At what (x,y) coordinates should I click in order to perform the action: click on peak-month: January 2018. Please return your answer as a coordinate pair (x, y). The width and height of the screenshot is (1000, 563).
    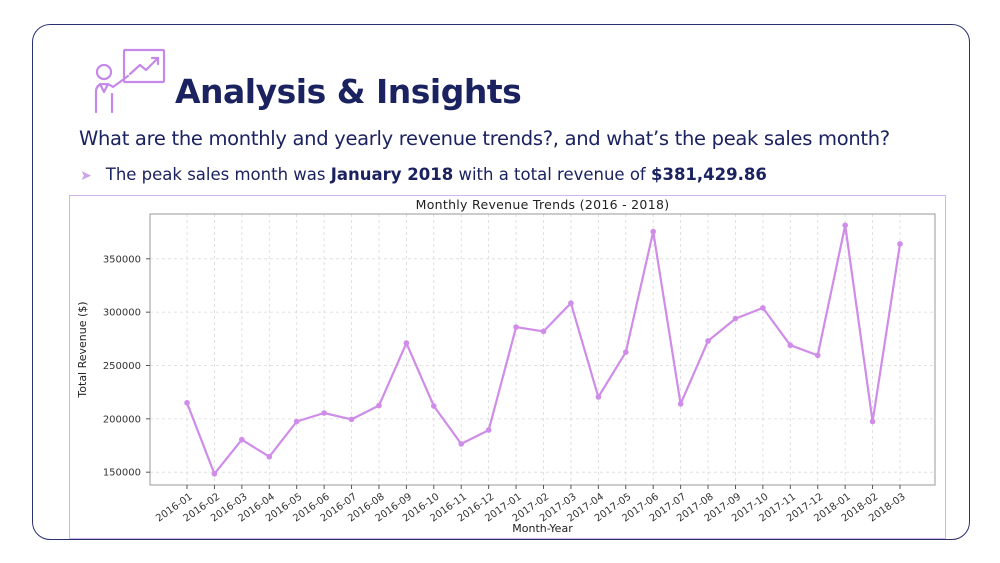
    Looking at the image, I should click on (392, 174).